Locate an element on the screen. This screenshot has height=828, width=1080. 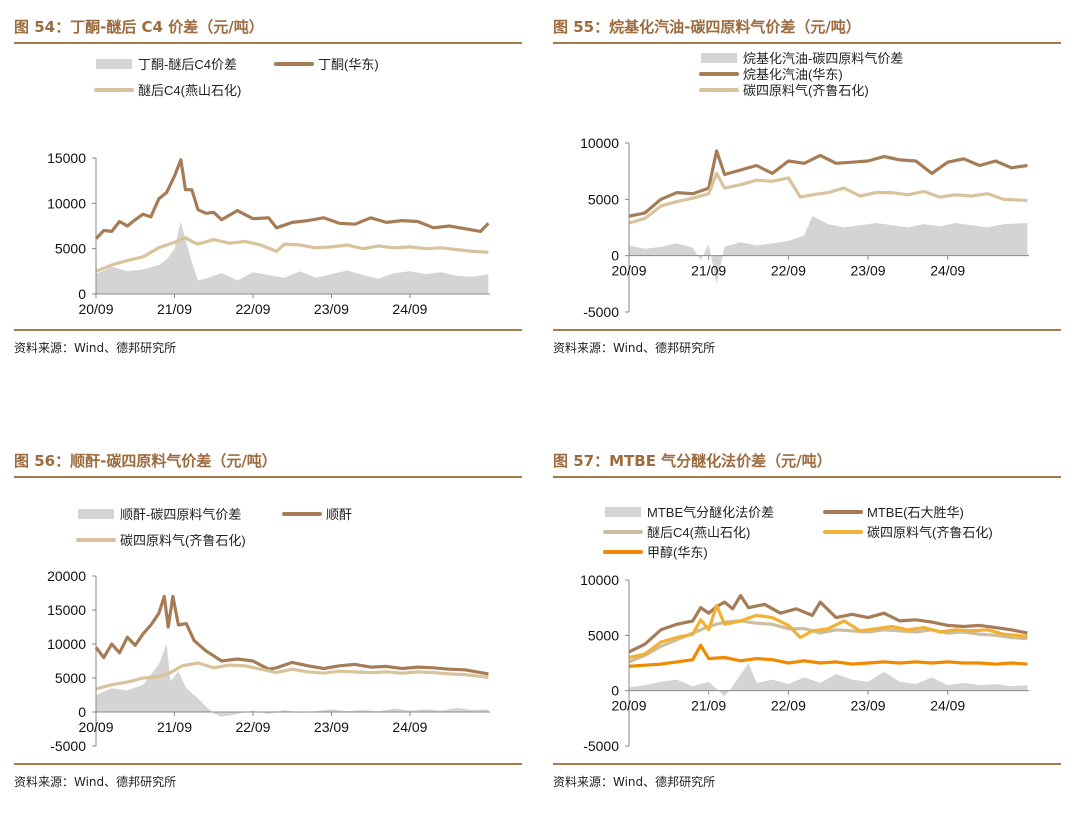
legend-label: 顺酐-碳四原料气价差 is located at coordinates (180, 514).